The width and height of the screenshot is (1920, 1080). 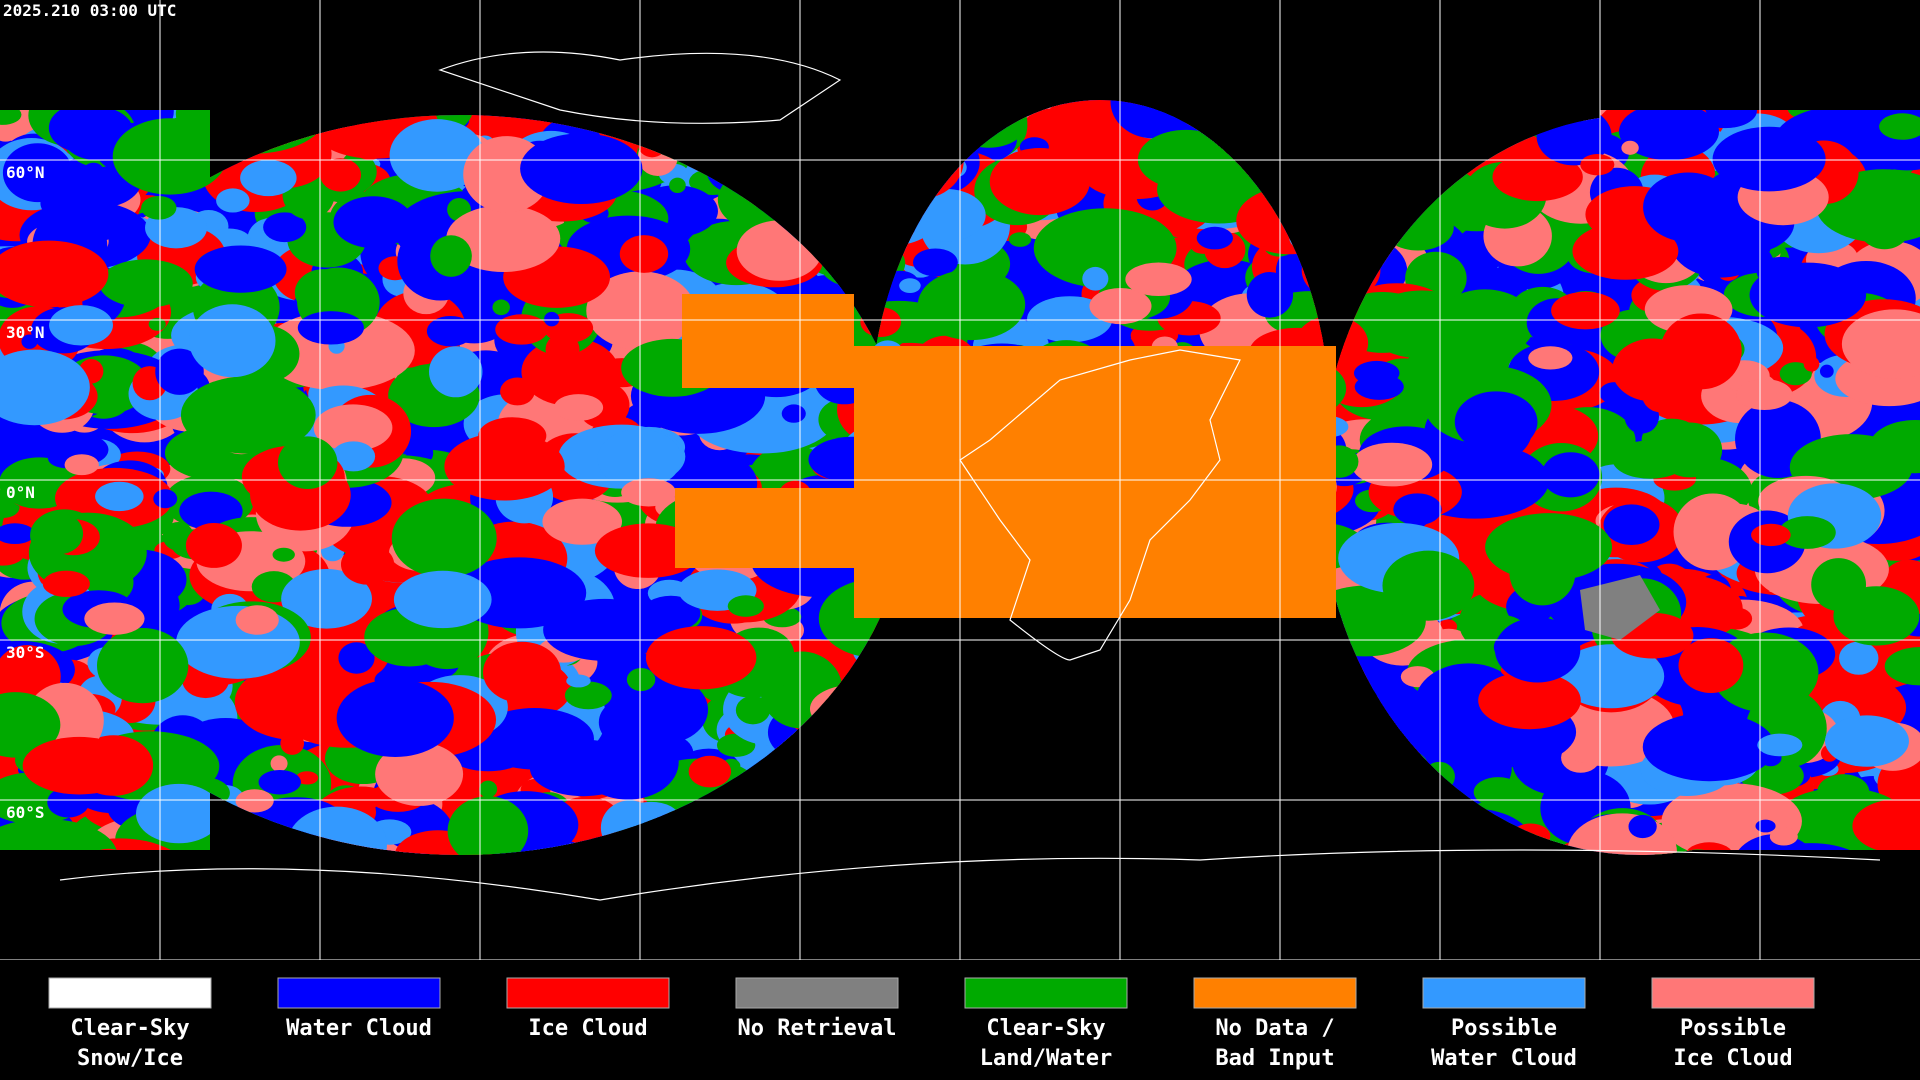 What do you see at coordinates (129, 1028) in the screenshot?
I see `legend-label: Clear-Sky` at bounding box center [129, 1028].